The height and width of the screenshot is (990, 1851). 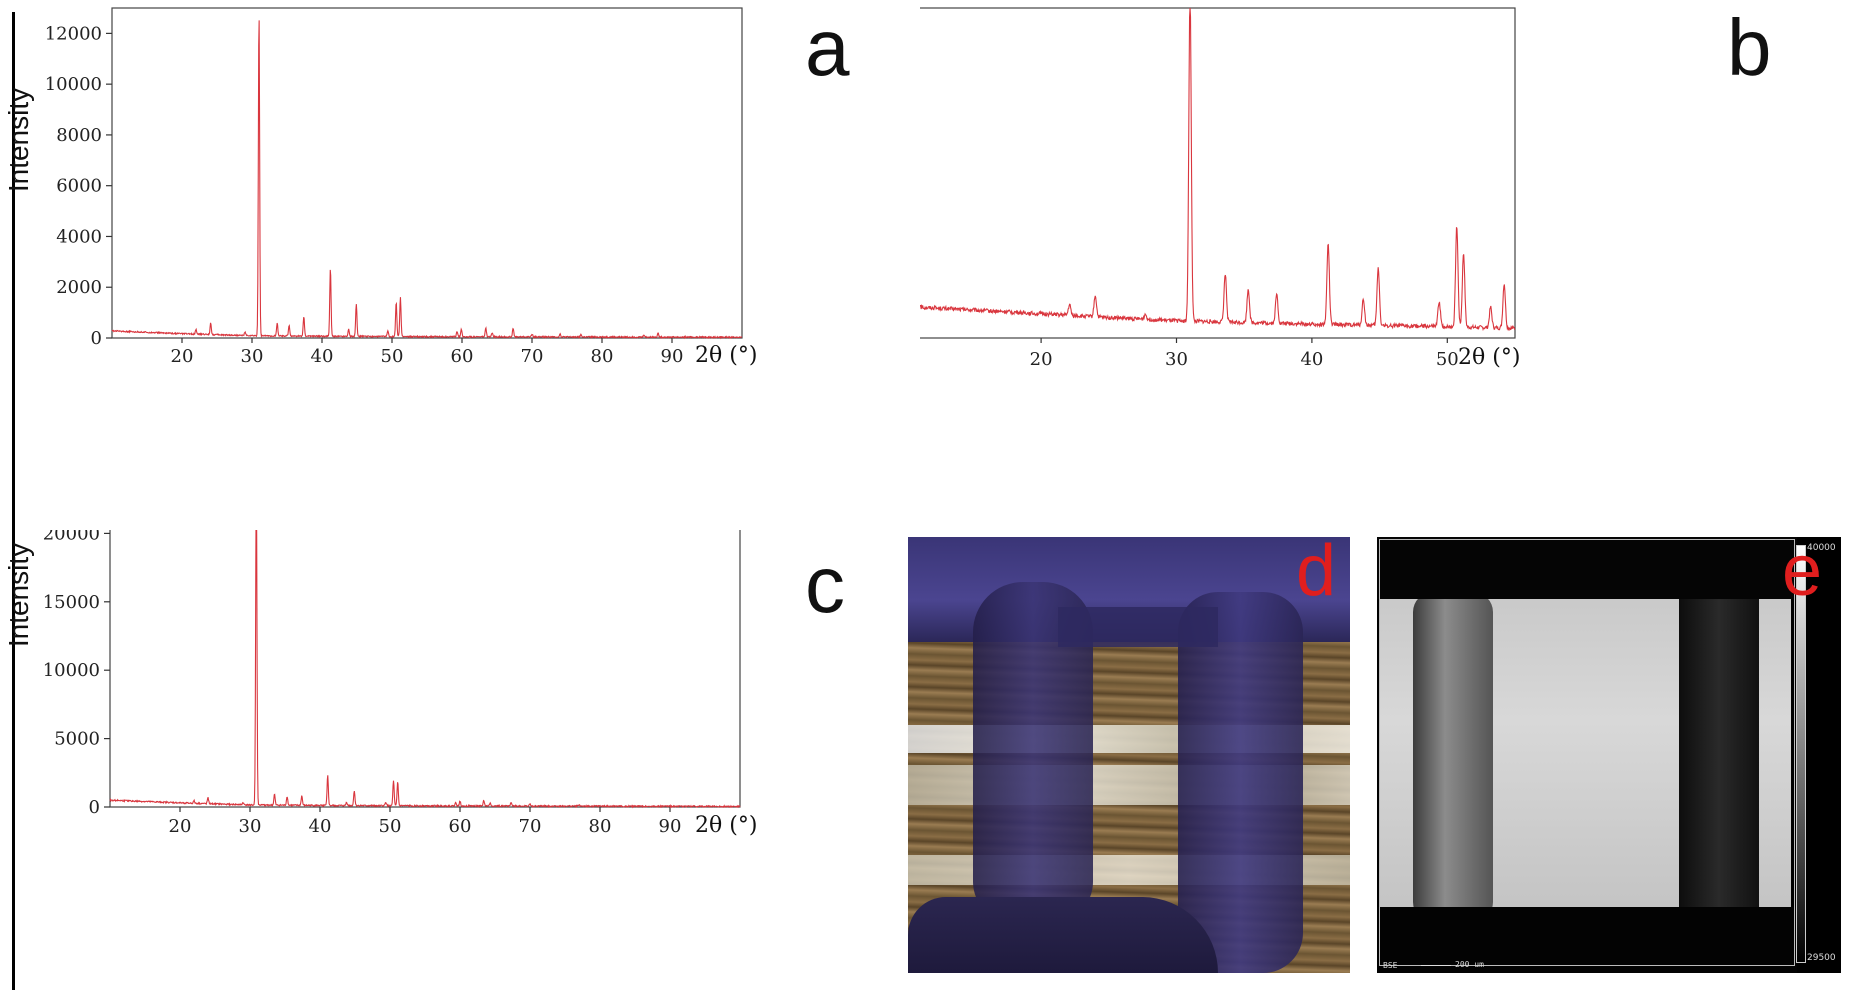 I want to click on bse-top-cap, so click(x=1587, y=568).